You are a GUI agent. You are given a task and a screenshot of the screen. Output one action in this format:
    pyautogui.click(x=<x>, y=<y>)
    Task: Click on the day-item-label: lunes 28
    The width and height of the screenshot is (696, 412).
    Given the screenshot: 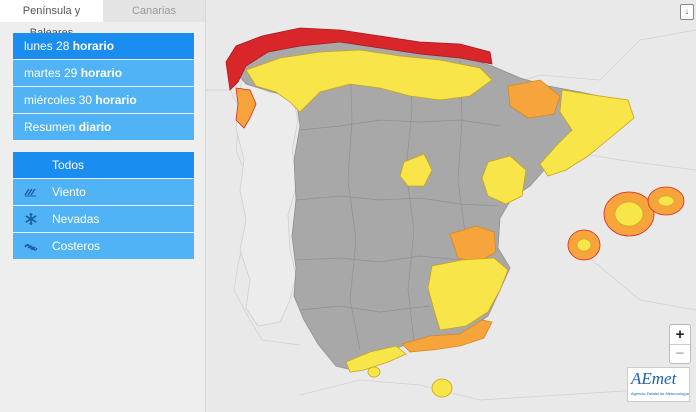 What is the action you would take?
    pyautogui.click(x=47, y=46)
    